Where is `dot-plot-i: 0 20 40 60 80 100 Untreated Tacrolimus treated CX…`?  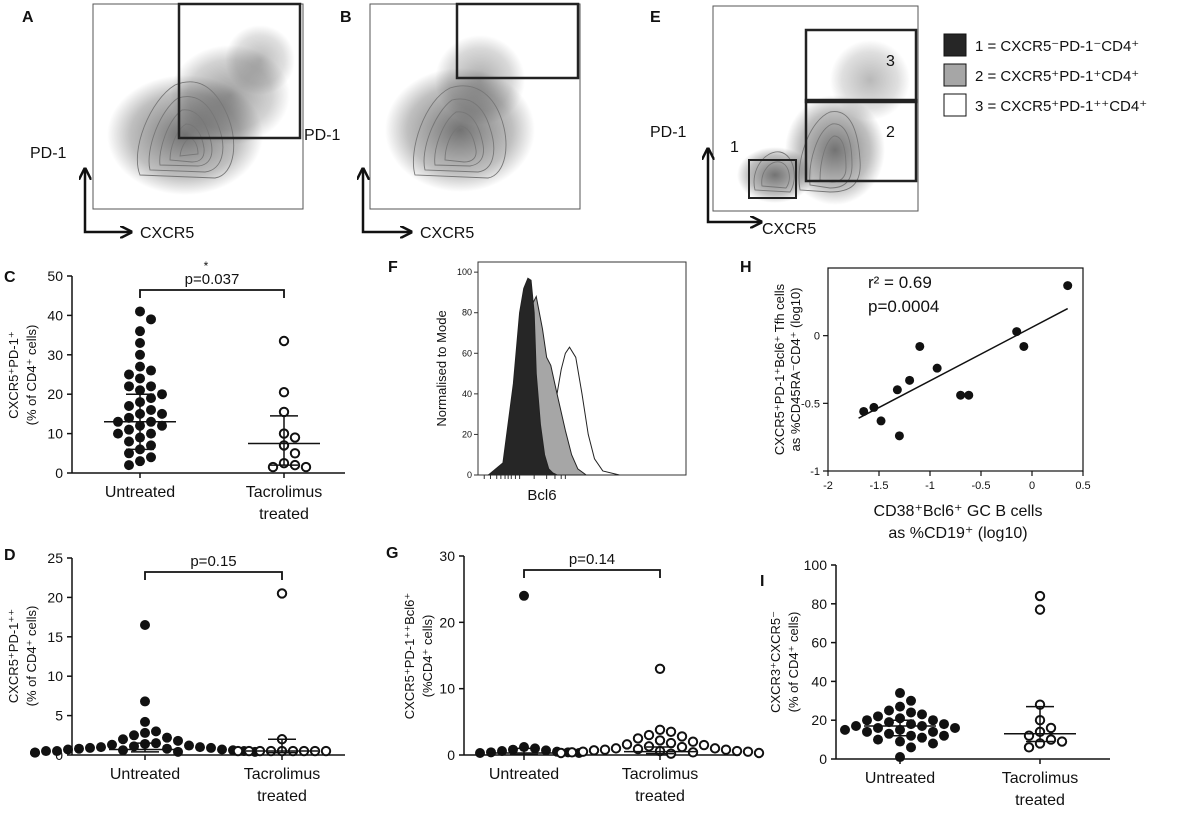 dot-plot-i: 0 20 40 60 80 100 Untreated Tacrolimus treated CX… is located at coordinates (939, 683).